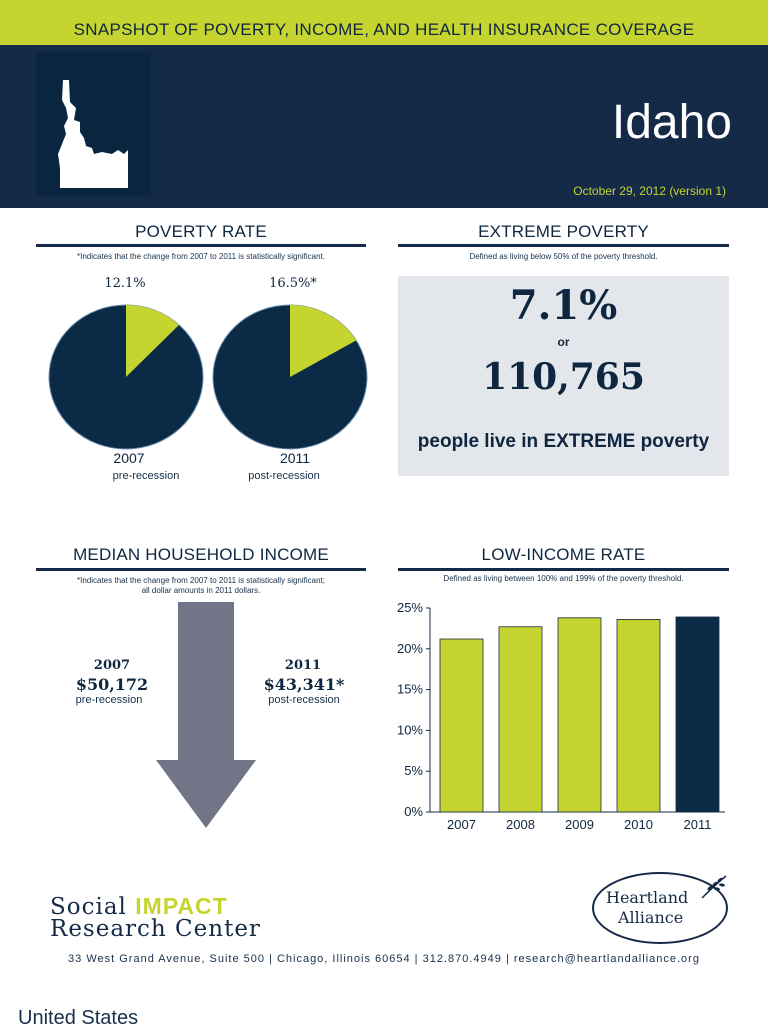 Image resolution: width=768 pixels, height=1030 pixels. What do you see at coordinates (563, 305) in the screenshot?
I see `extreme-poverty-rate: 7.1%` at bounding box center [563, 305].